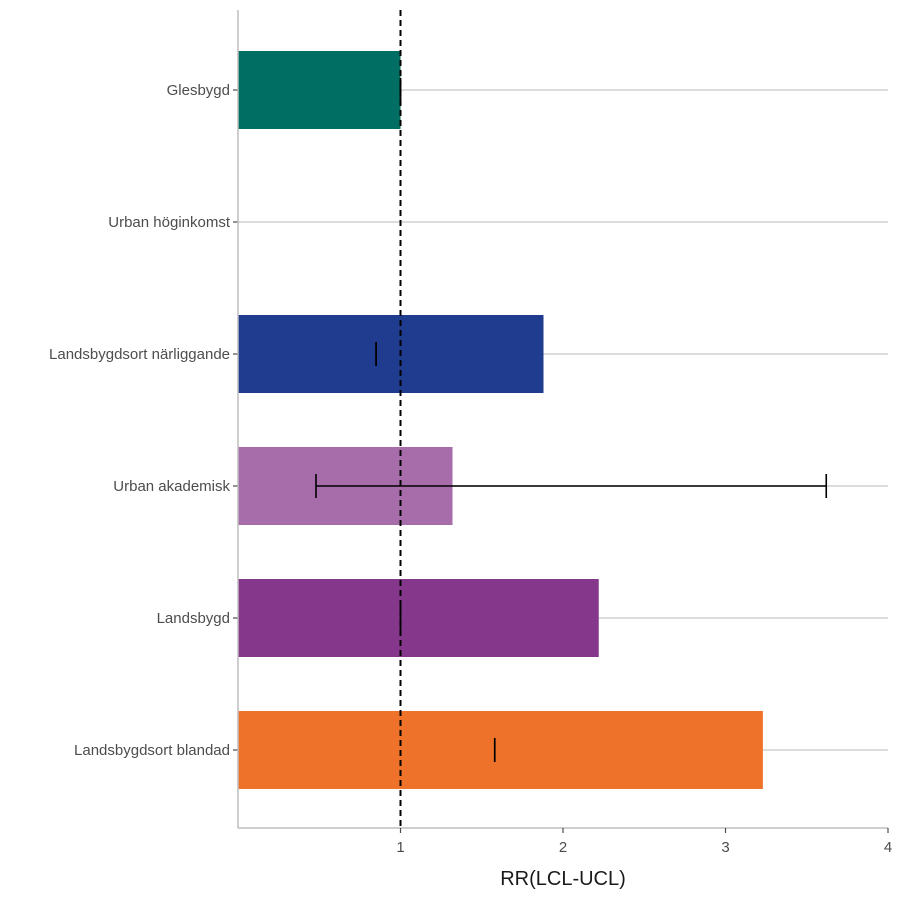 The width and height of the screenshot is (900, 900). I want to click on x-tick-label: 4, so click(888, 847).